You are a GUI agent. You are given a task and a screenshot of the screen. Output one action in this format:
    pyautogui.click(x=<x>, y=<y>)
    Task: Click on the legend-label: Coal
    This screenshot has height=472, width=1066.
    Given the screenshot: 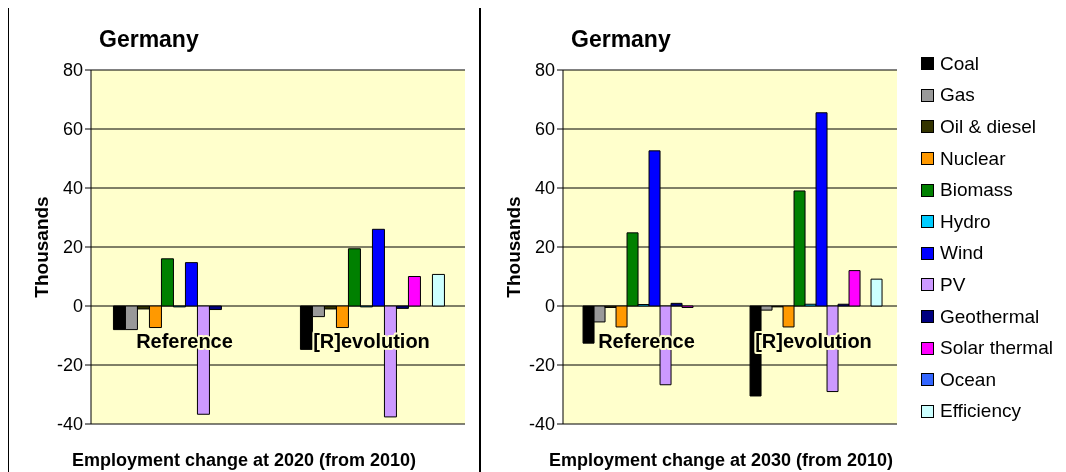 What is the action you would take?
    pyautogui.click(x=960, y=63)
    